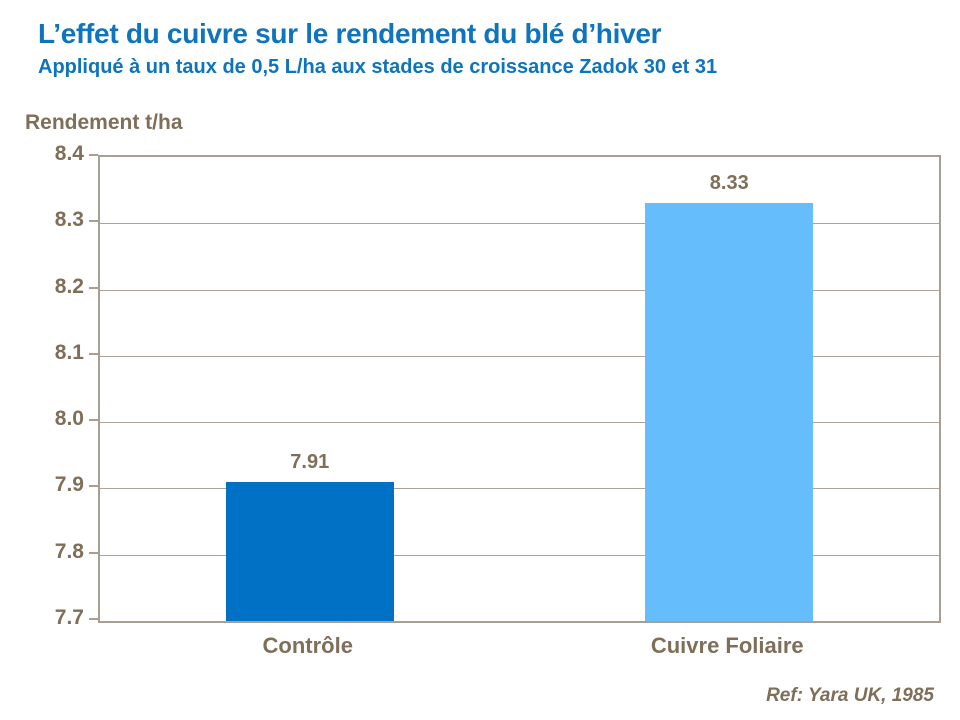 The width and height of the screenshot is (960, 720). What do you see at coordinates (727, 645) in the screenshot?
I see `x-category-label: Cuivre Foliaire` at bounding box center [727, 645].